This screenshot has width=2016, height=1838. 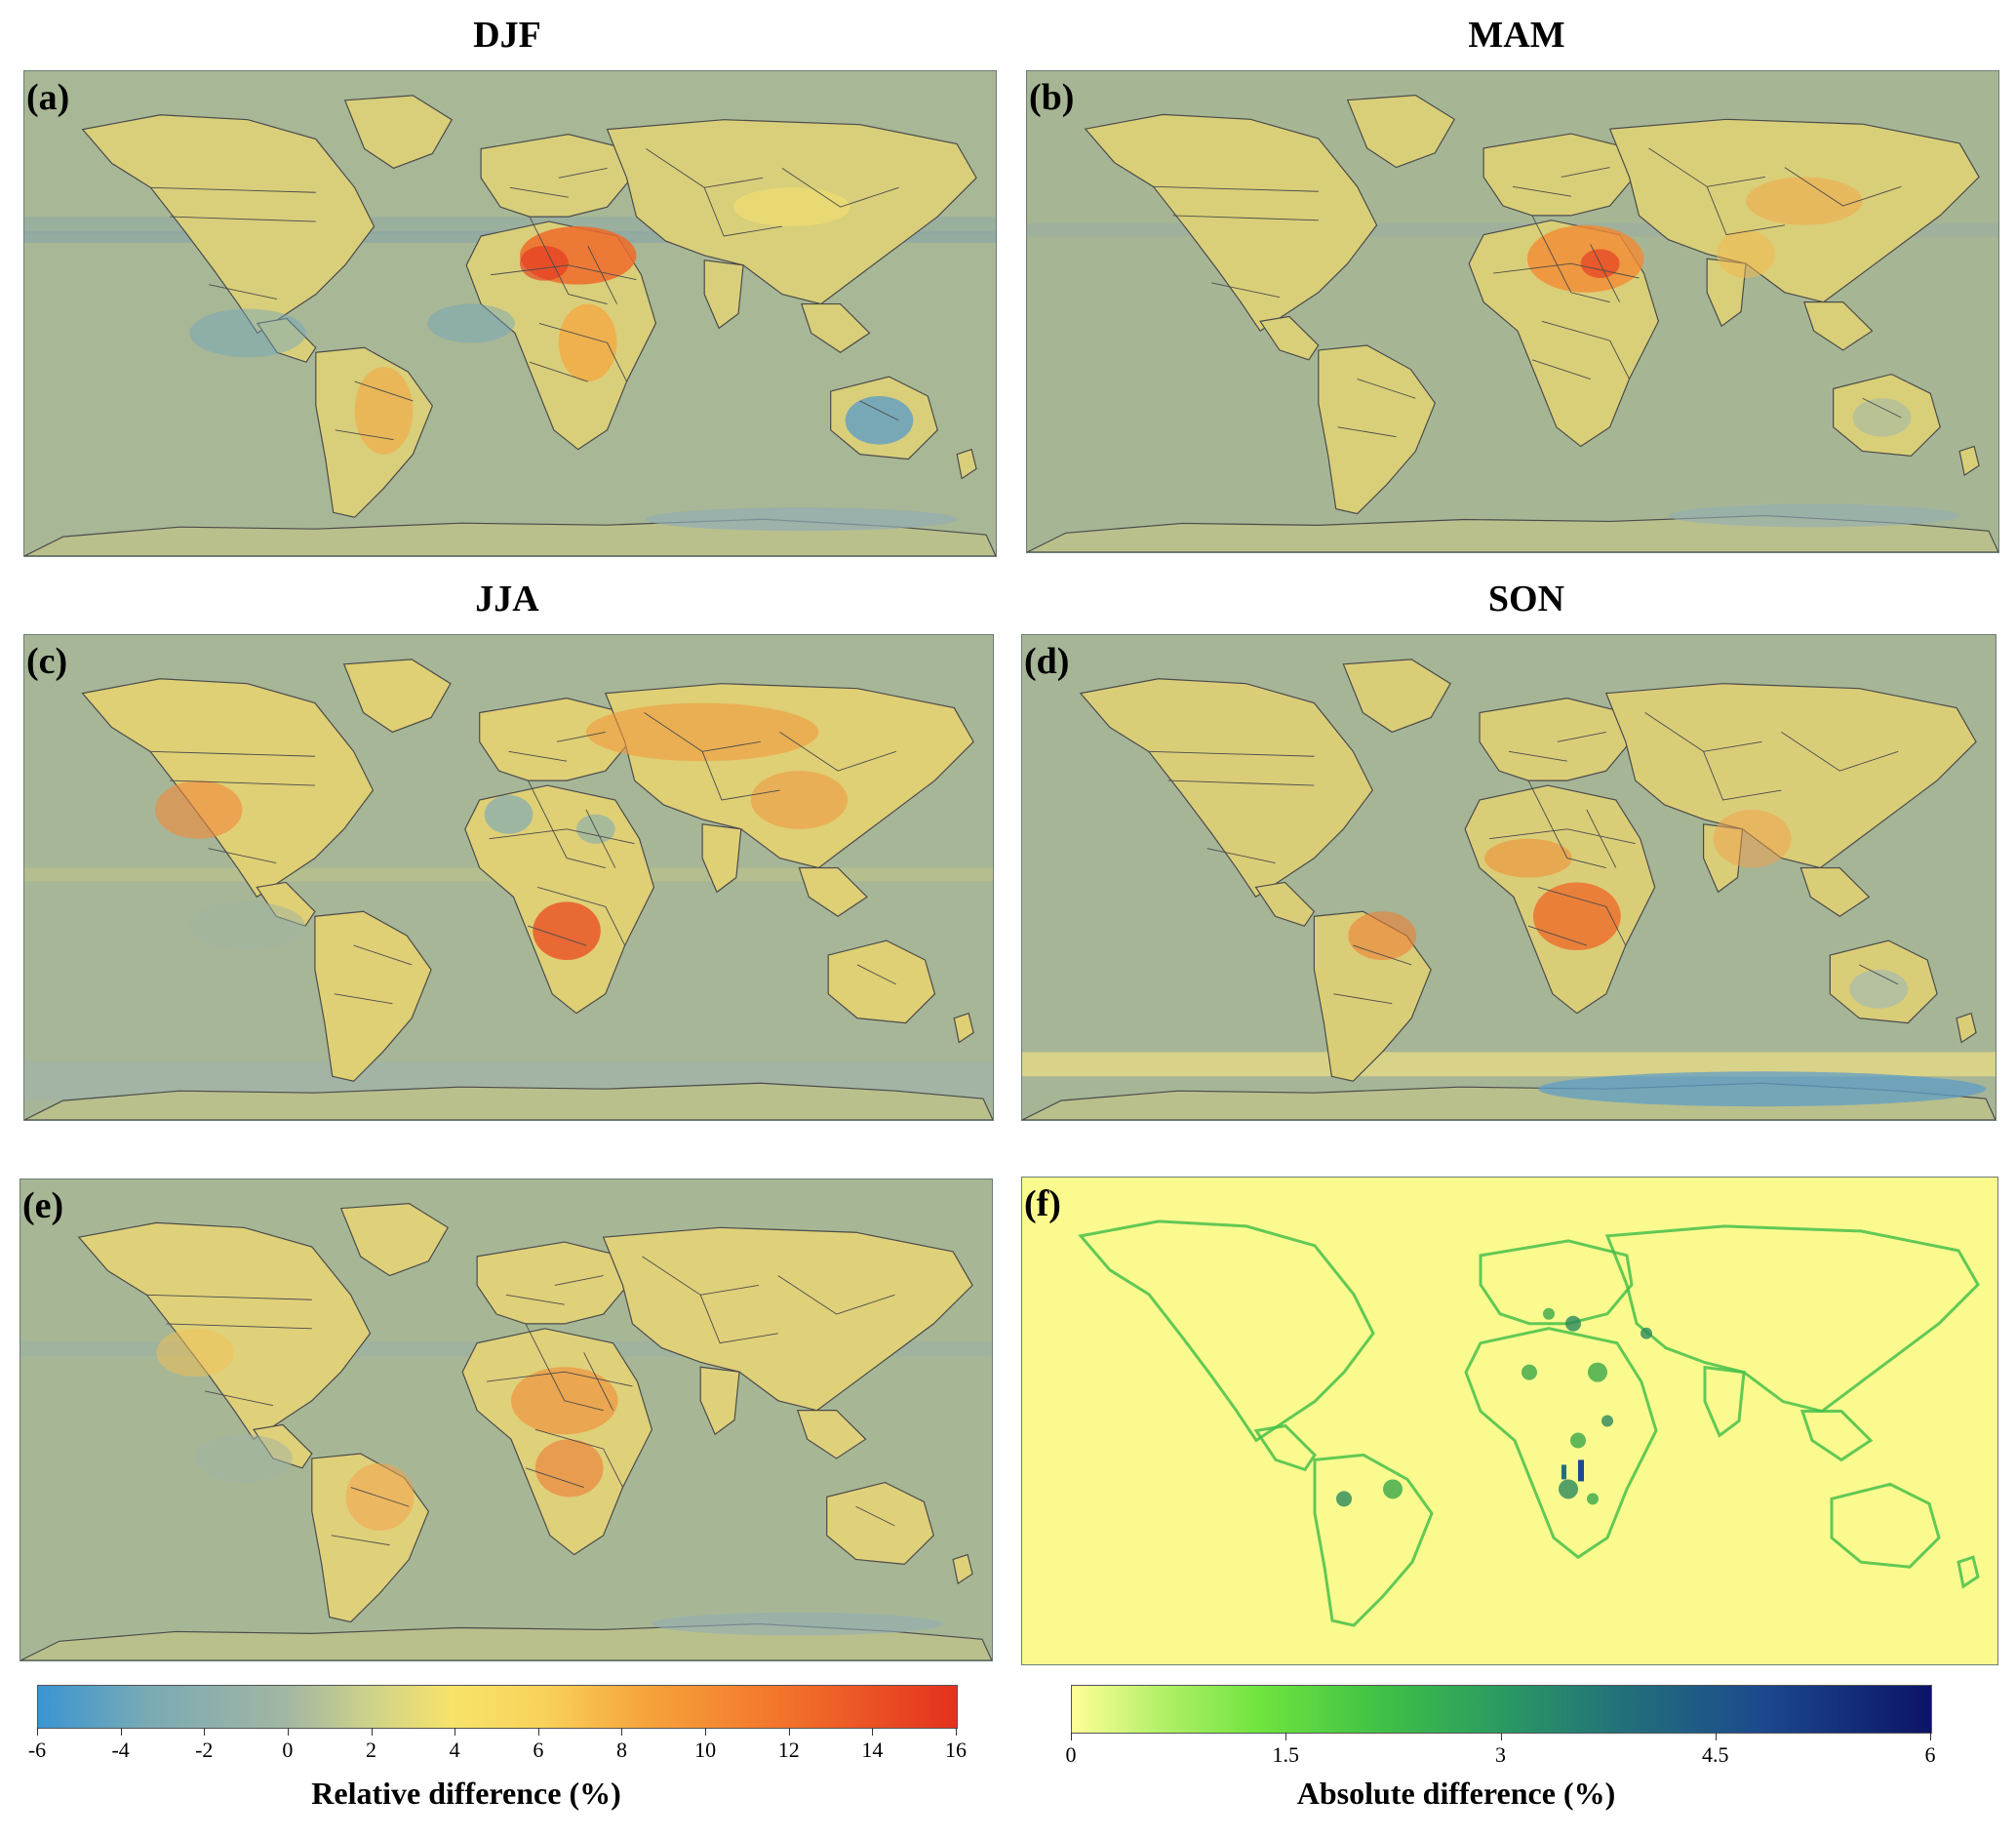 What do you see at coordinates (1071, 1754) in the screenshot?
I see `absolute-tick-label: 0` at bounding box center [1071, 1754].